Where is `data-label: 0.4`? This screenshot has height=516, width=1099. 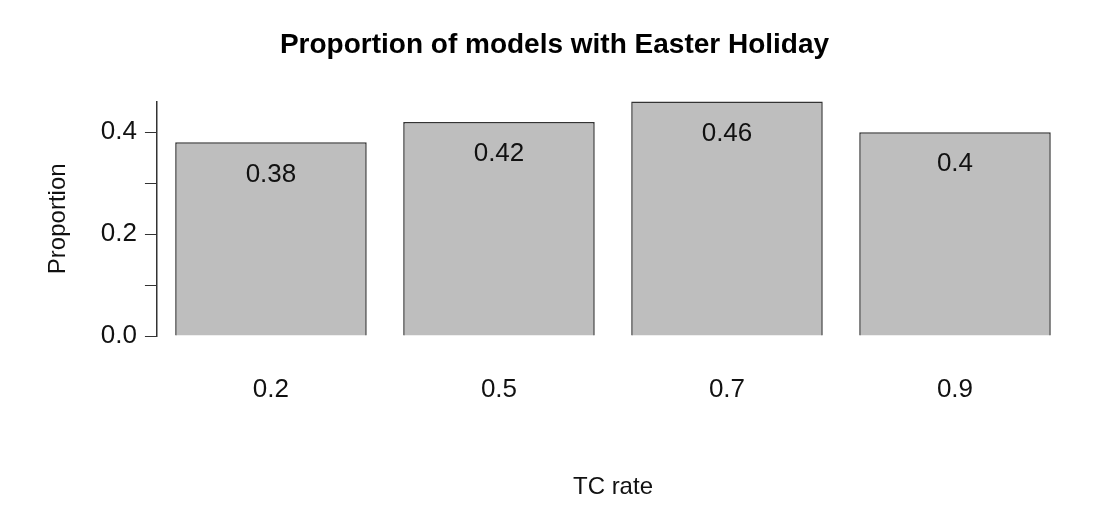 data-label: 0.4 is located at coordinates (955, 162).